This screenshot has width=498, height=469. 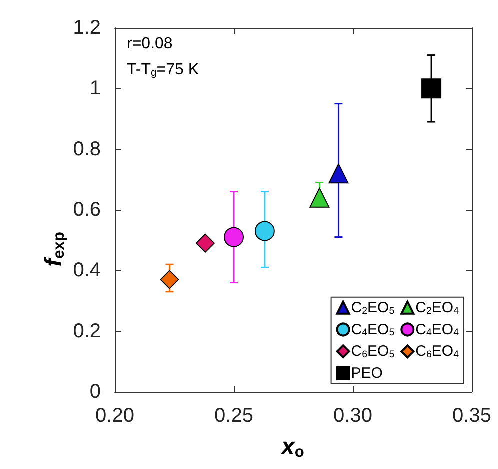 I want to click on y-tick-label: 1.2, so click(x=87, y=28).